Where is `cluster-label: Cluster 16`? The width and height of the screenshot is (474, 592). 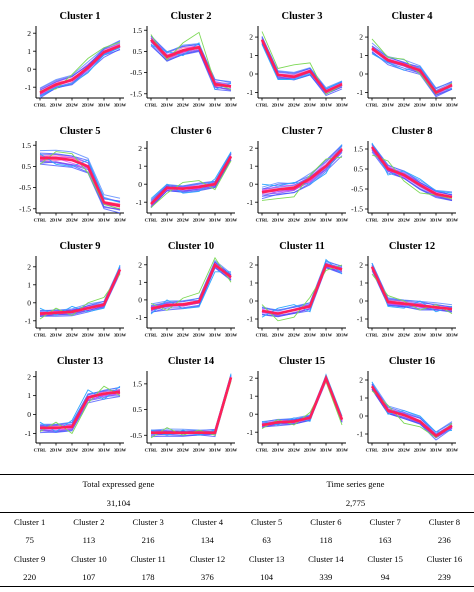
cluster-label: Cluster 16 is located at coordinates (444, 558).